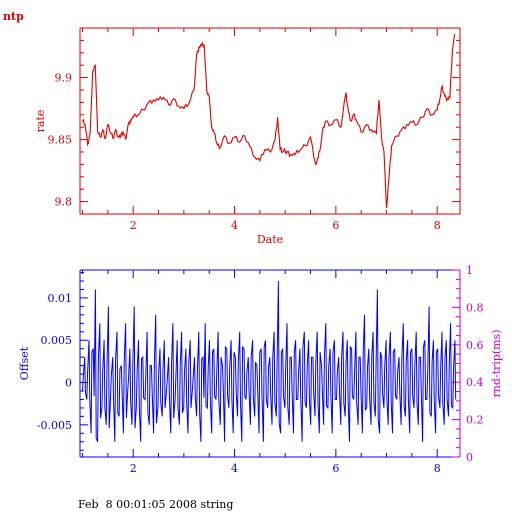 The width and height of the screenshot is (512, 512). What do you see at coordinates (133, 225) in the screenshot?
I see `rate-x-tick-label: 2` at bounding box center [133, 225].